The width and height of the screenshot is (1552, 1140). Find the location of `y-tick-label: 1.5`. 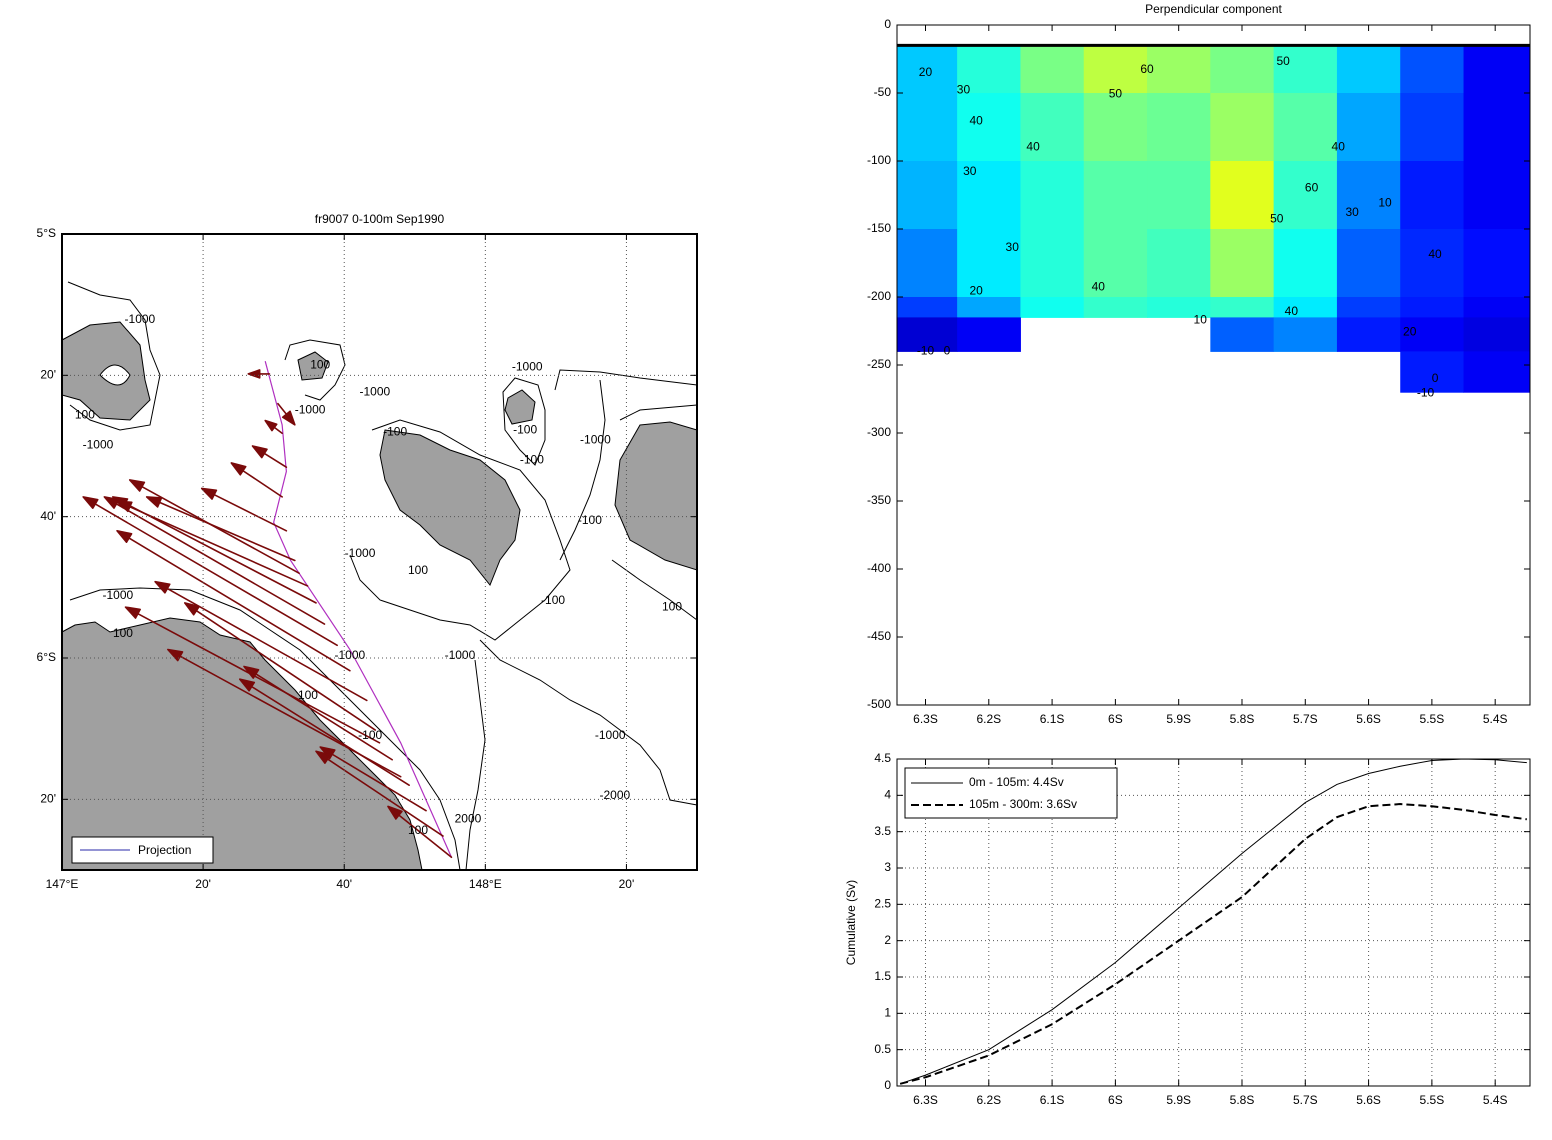

y-tick-label: 1.5 is located at coordinates (882, 976).